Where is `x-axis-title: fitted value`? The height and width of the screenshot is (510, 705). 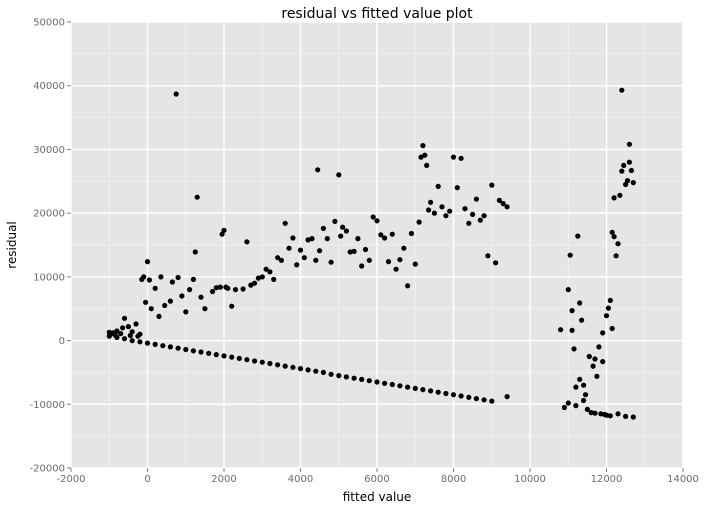 x-axis-title: fitted value is located at coordinates (377, 497).